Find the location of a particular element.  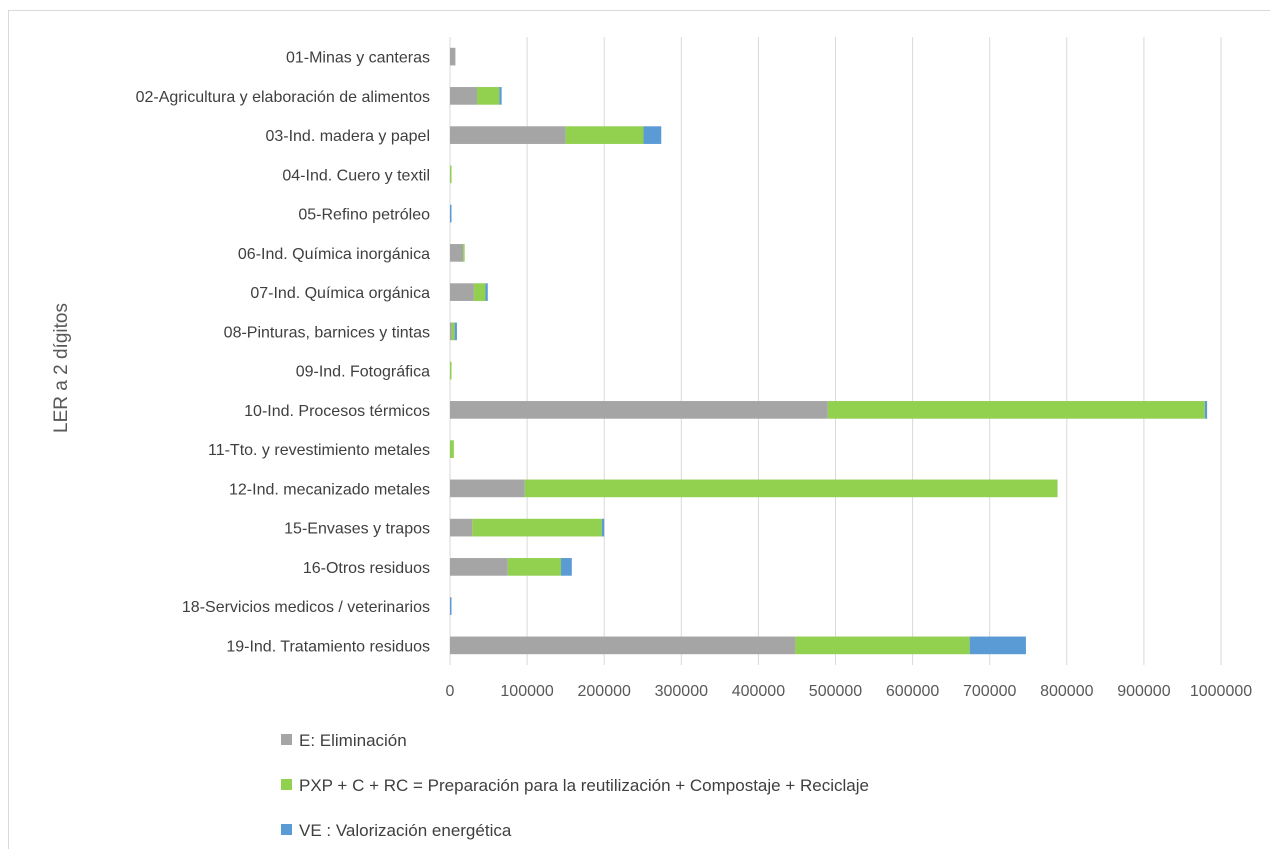

category-label: 05-Refino petróleo is located at coordinates (364, 215).